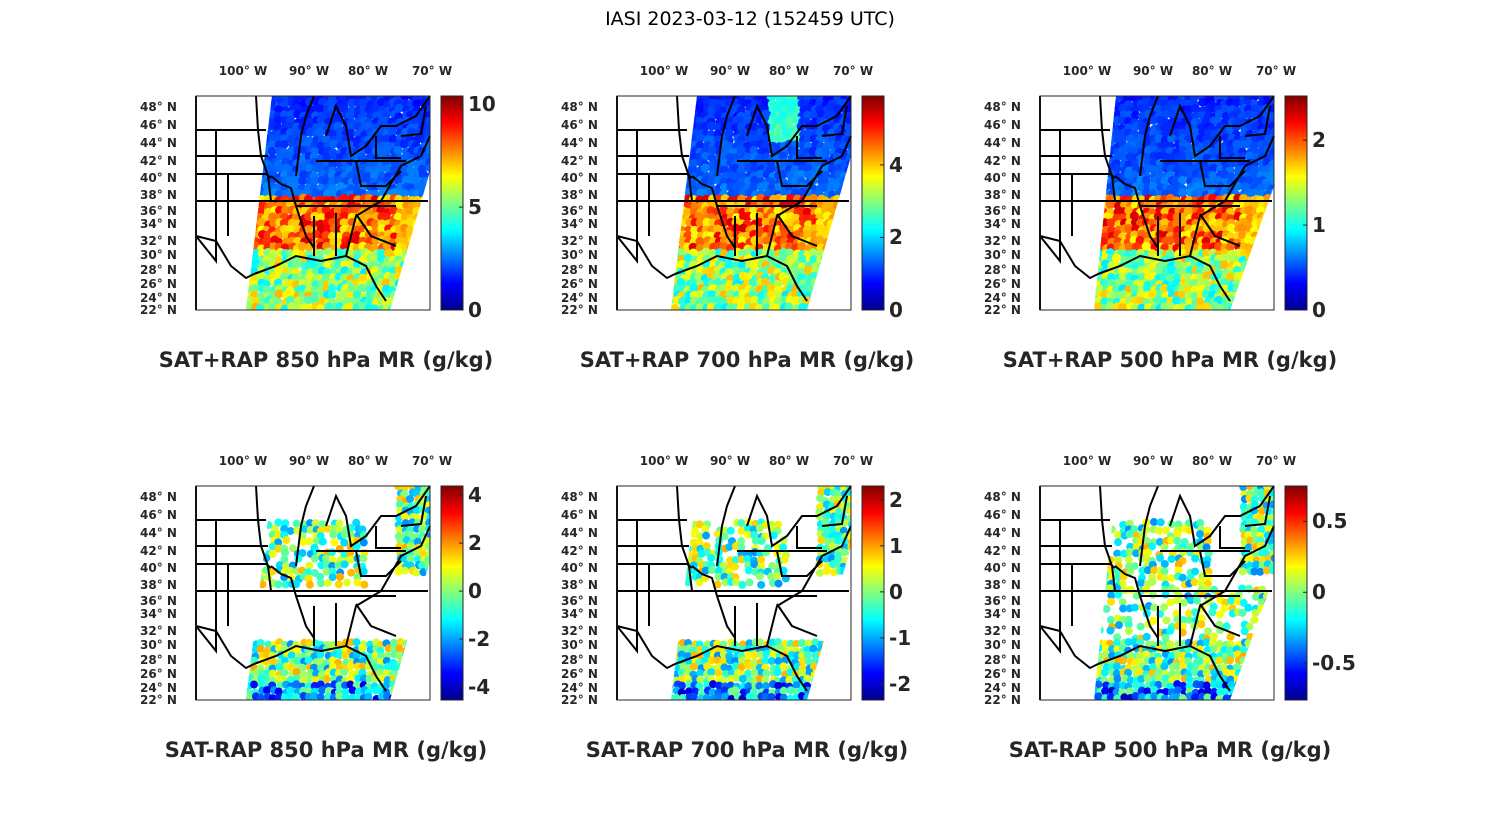 This screenshot has width=1500, height=825. Describe the element at coordinates (1319, 592) in the screenshot. I see `colorbar-tick-label: 0` at that location.